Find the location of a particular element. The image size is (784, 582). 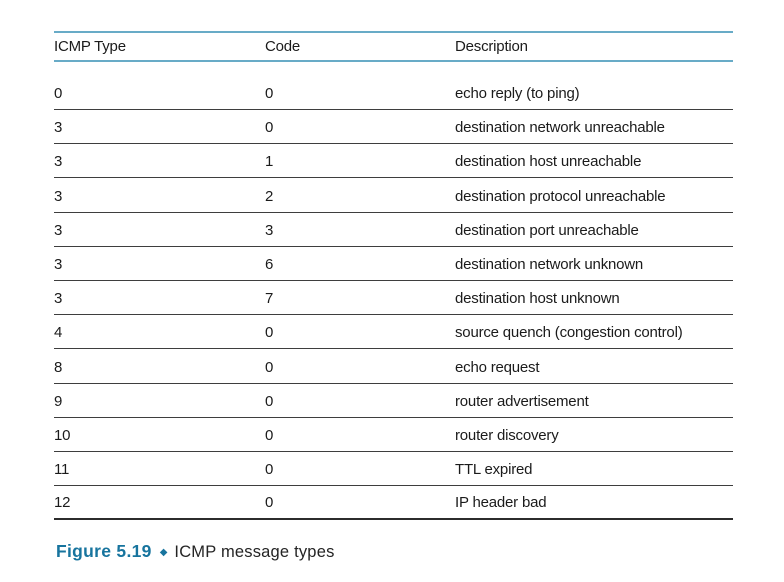

cell-icmp-type: 0 is located at coordinates (58, 93).